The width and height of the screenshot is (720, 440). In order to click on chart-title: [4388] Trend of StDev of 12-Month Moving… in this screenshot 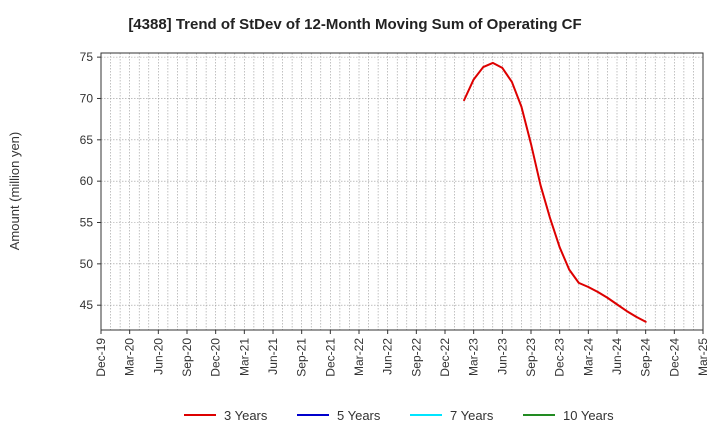, I will do `click(354, 24)`.